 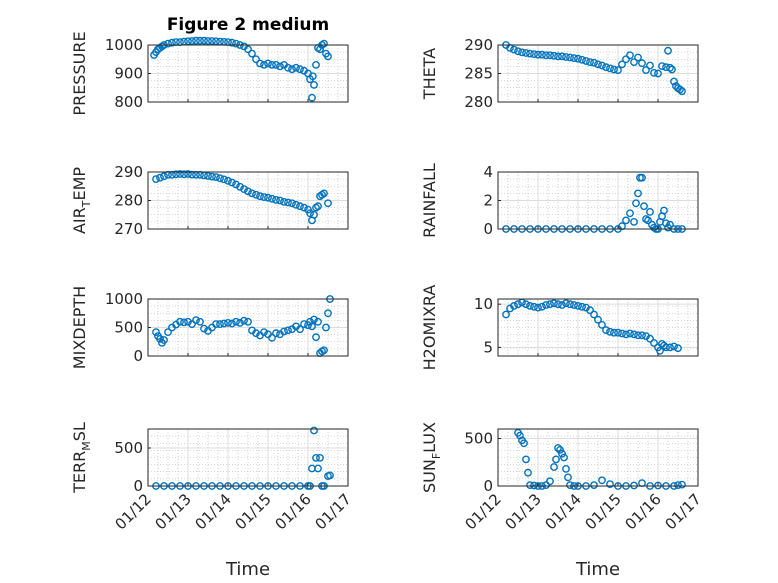 I want to click on panel-theta: 280 285 290 THETA, so click(x=559, y=73).